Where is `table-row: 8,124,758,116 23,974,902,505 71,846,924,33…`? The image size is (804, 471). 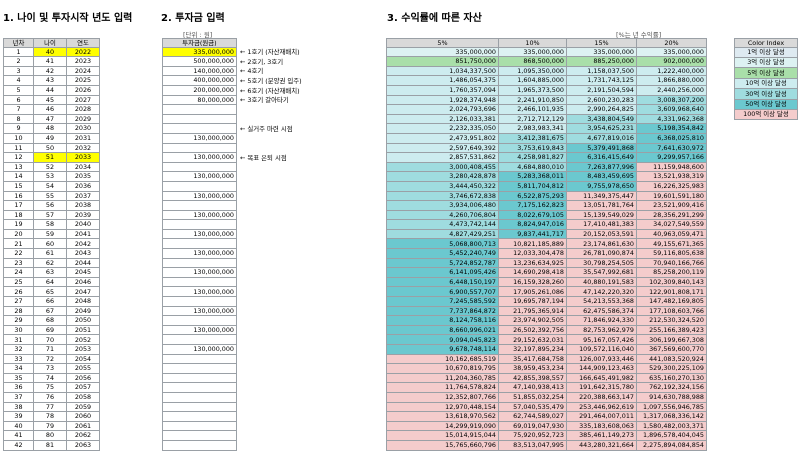 table-row: 8,124,758,116 23,974,902,505 71,846,924,33… is located at coordinates (546, 320).